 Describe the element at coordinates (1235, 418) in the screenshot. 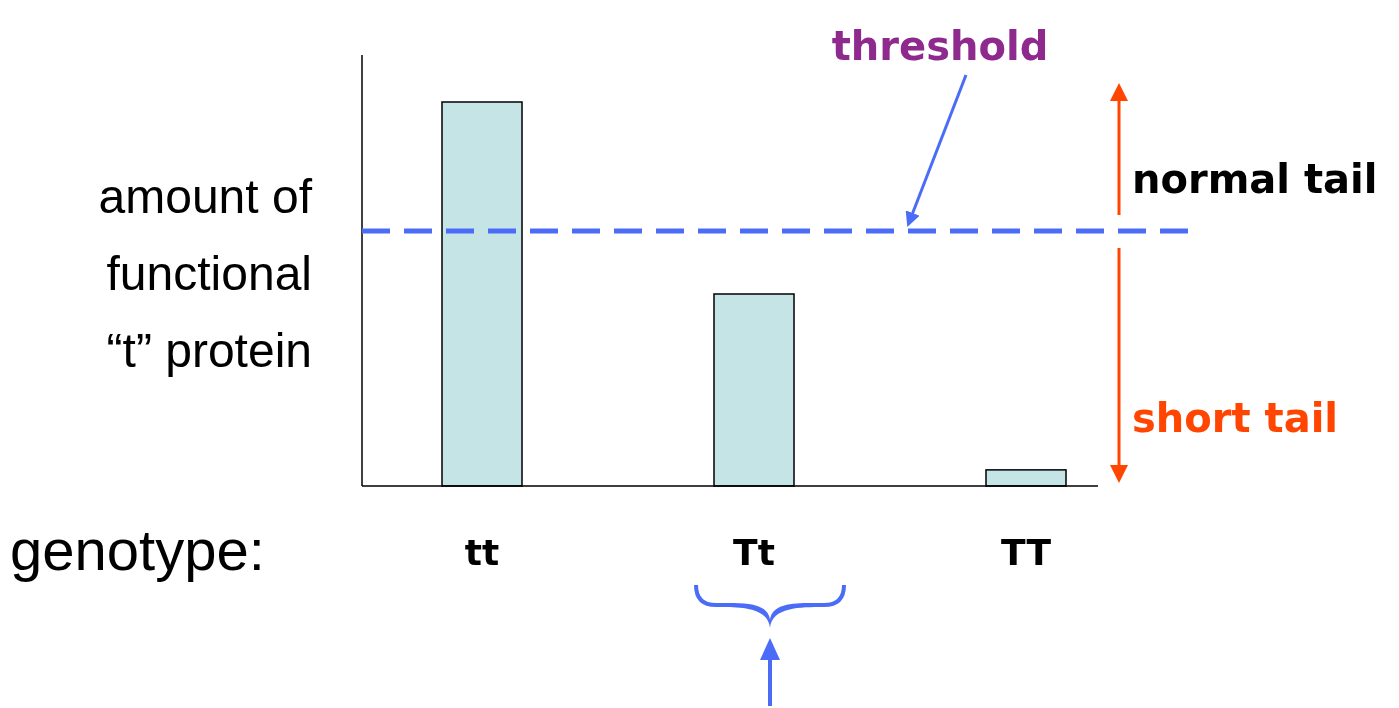

I see `annotation: short tail` at that location.